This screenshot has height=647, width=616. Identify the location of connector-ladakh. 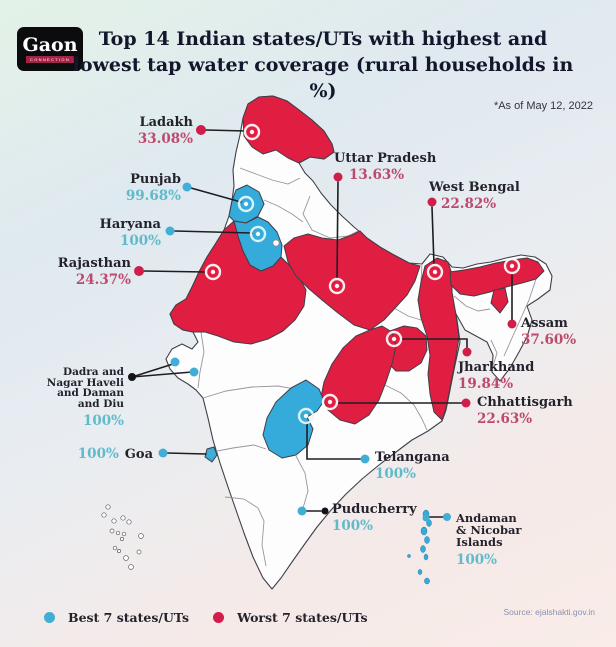
(226, 130).